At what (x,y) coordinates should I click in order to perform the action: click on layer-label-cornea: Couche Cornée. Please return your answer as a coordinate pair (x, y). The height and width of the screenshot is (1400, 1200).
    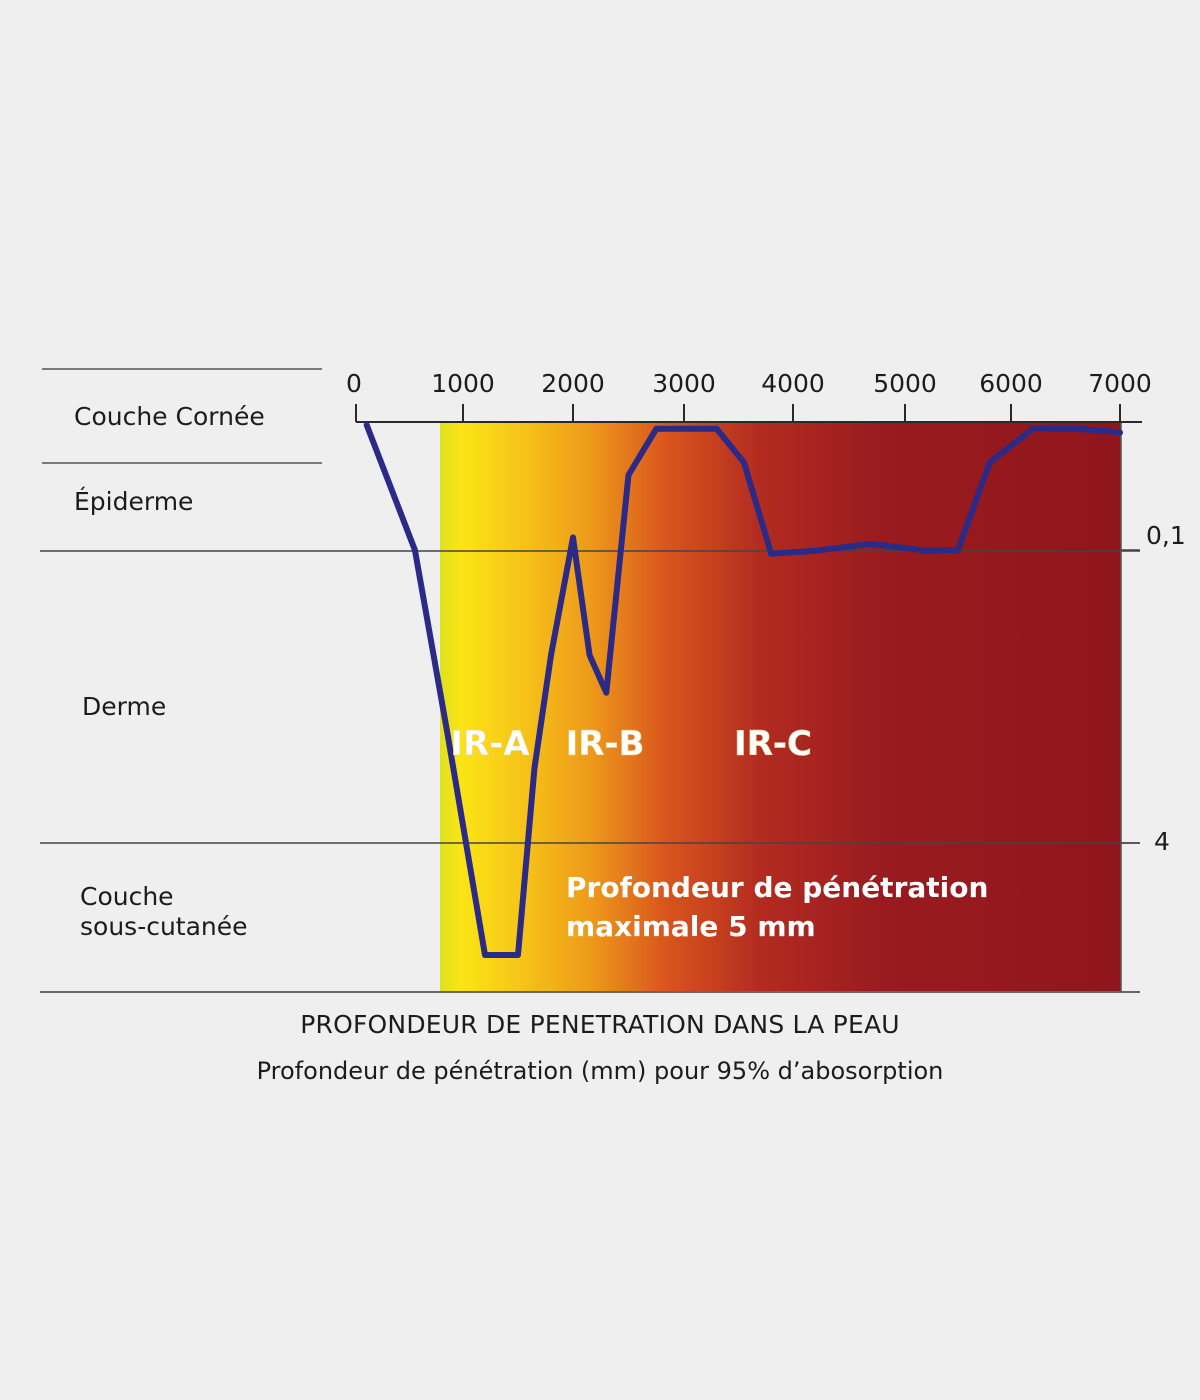
    Looking at the image, I should click on (169, 416).